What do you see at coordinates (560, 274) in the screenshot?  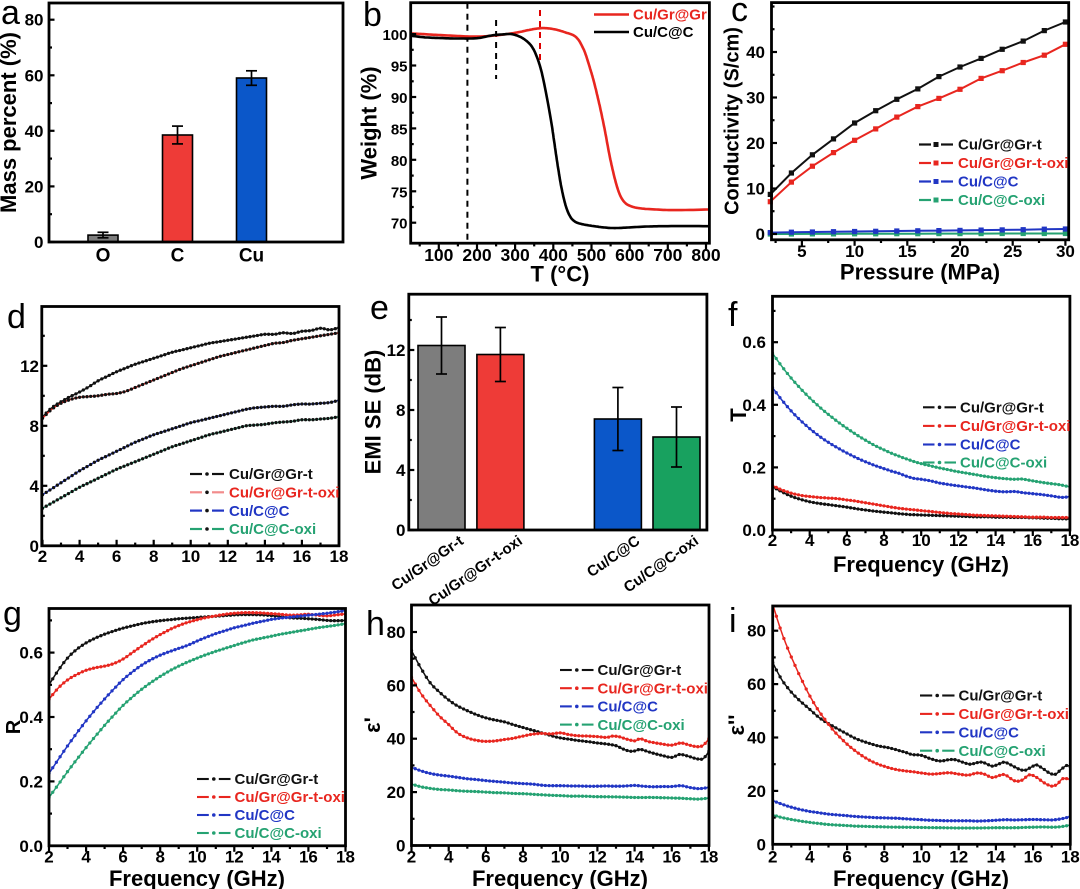 I see `svg-text: T (°C)` at bounding box center [560, 274].